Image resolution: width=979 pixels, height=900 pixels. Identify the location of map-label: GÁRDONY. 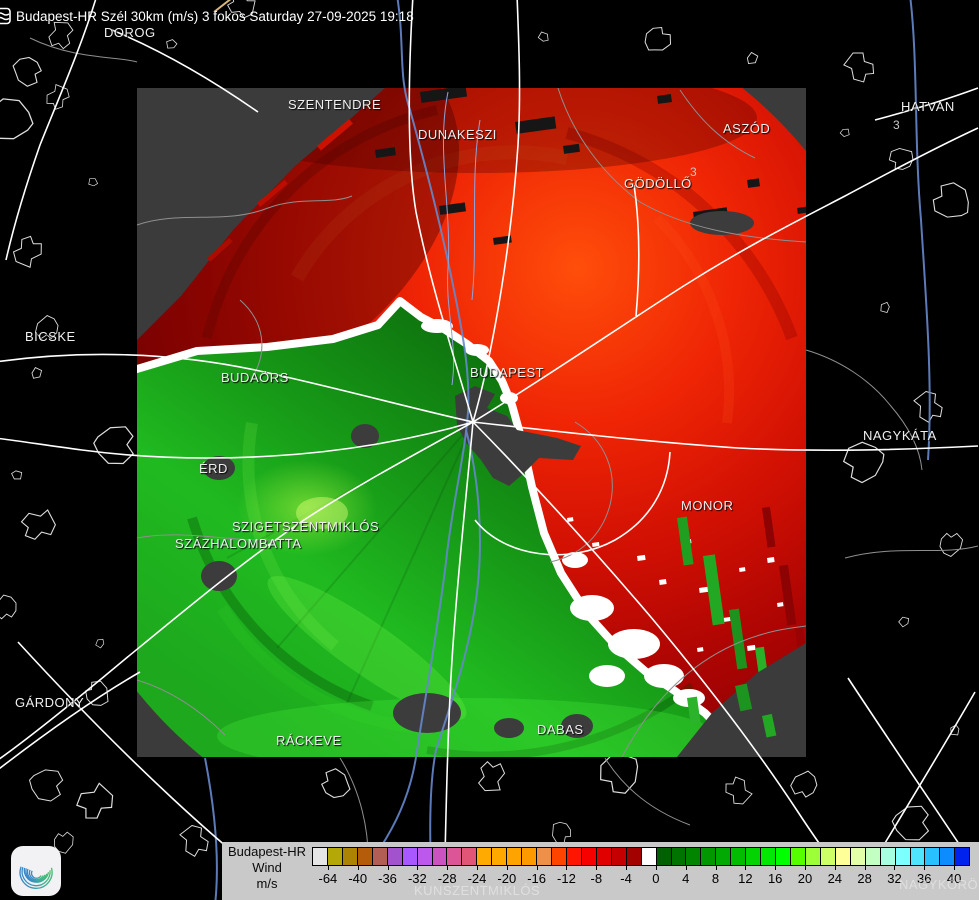
(50, 702).